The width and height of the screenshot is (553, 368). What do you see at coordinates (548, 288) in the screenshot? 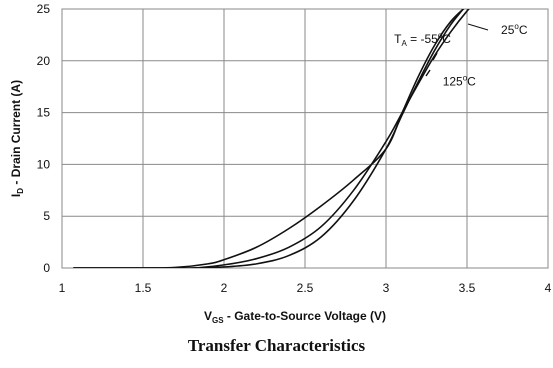
I see `x-tick-label: 4` at bounding box center [548, 288].